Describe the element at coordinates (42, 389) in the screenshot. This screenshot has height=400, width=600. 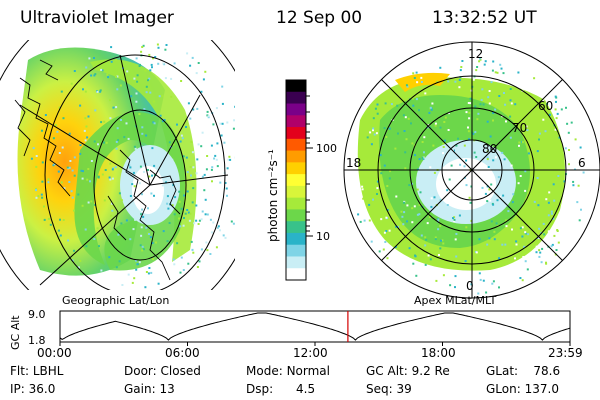
I see `ip-value: 36.0` at that location.